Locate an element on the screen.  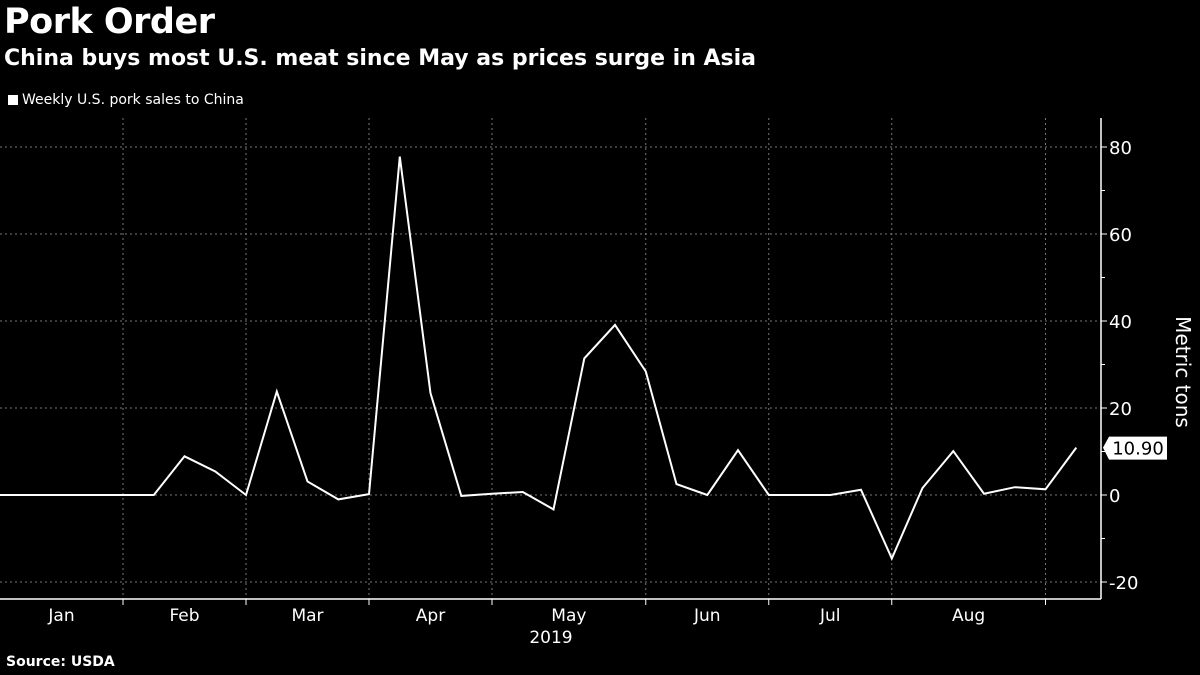
y-tick-label: 80 is located at coordinates (1120, 148).